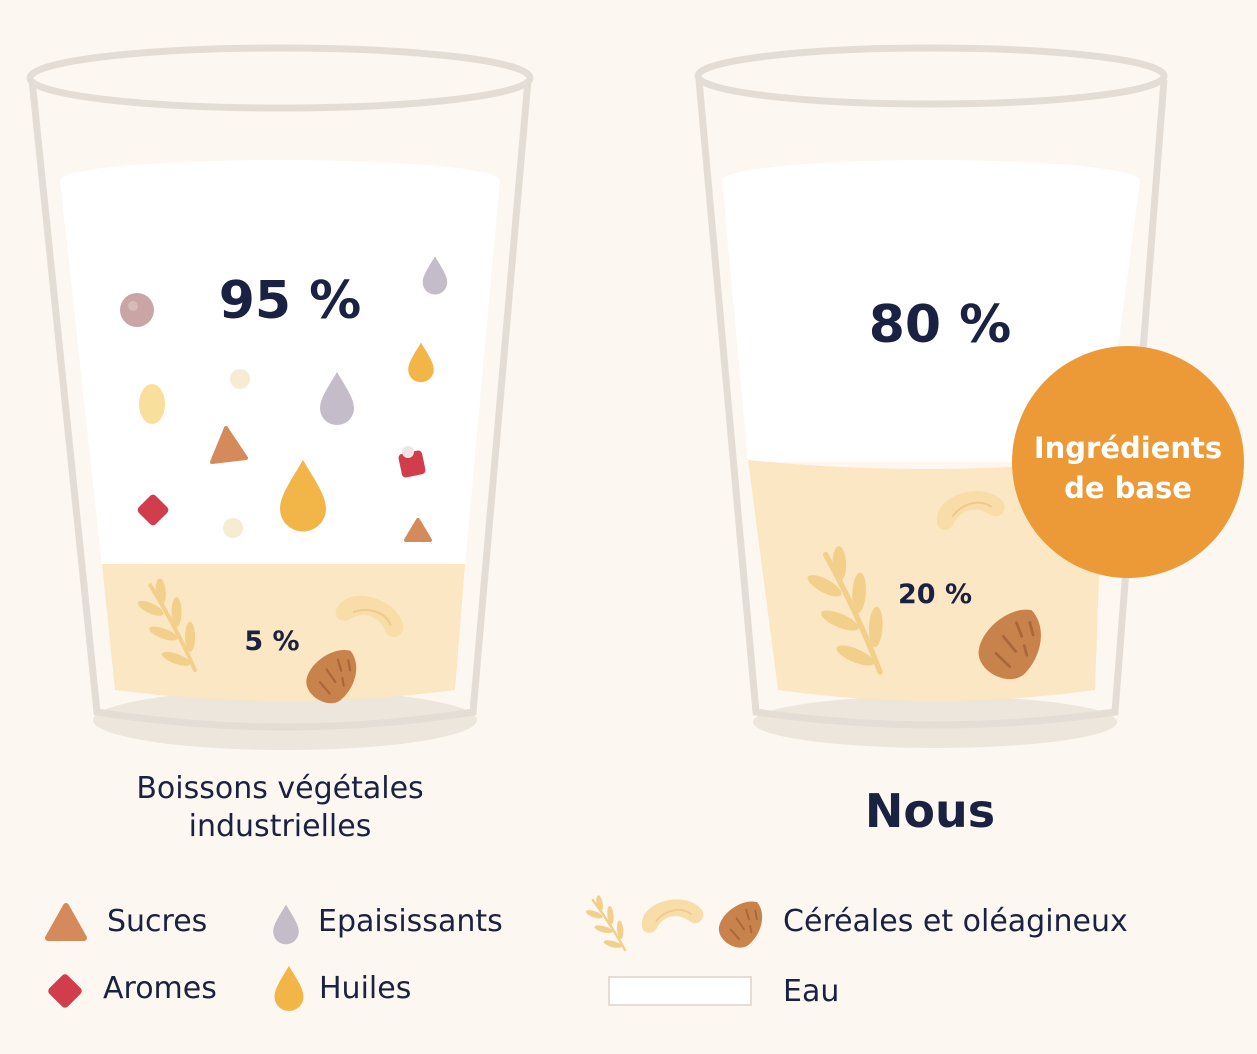 Image resolution: width=1257 pixels, height=1054 pixels. I want to click on sugar-seed-icon, so click(152, 404).